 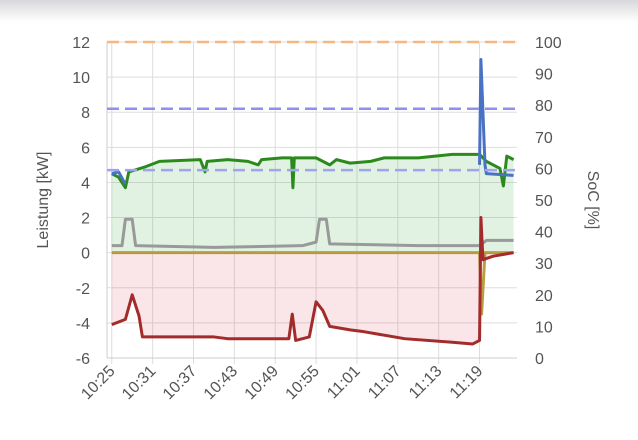 What do you see at coordinates (85, 254) in the screenshot?
I see `y-tick-label: 0` at bounding box center [85, 254].